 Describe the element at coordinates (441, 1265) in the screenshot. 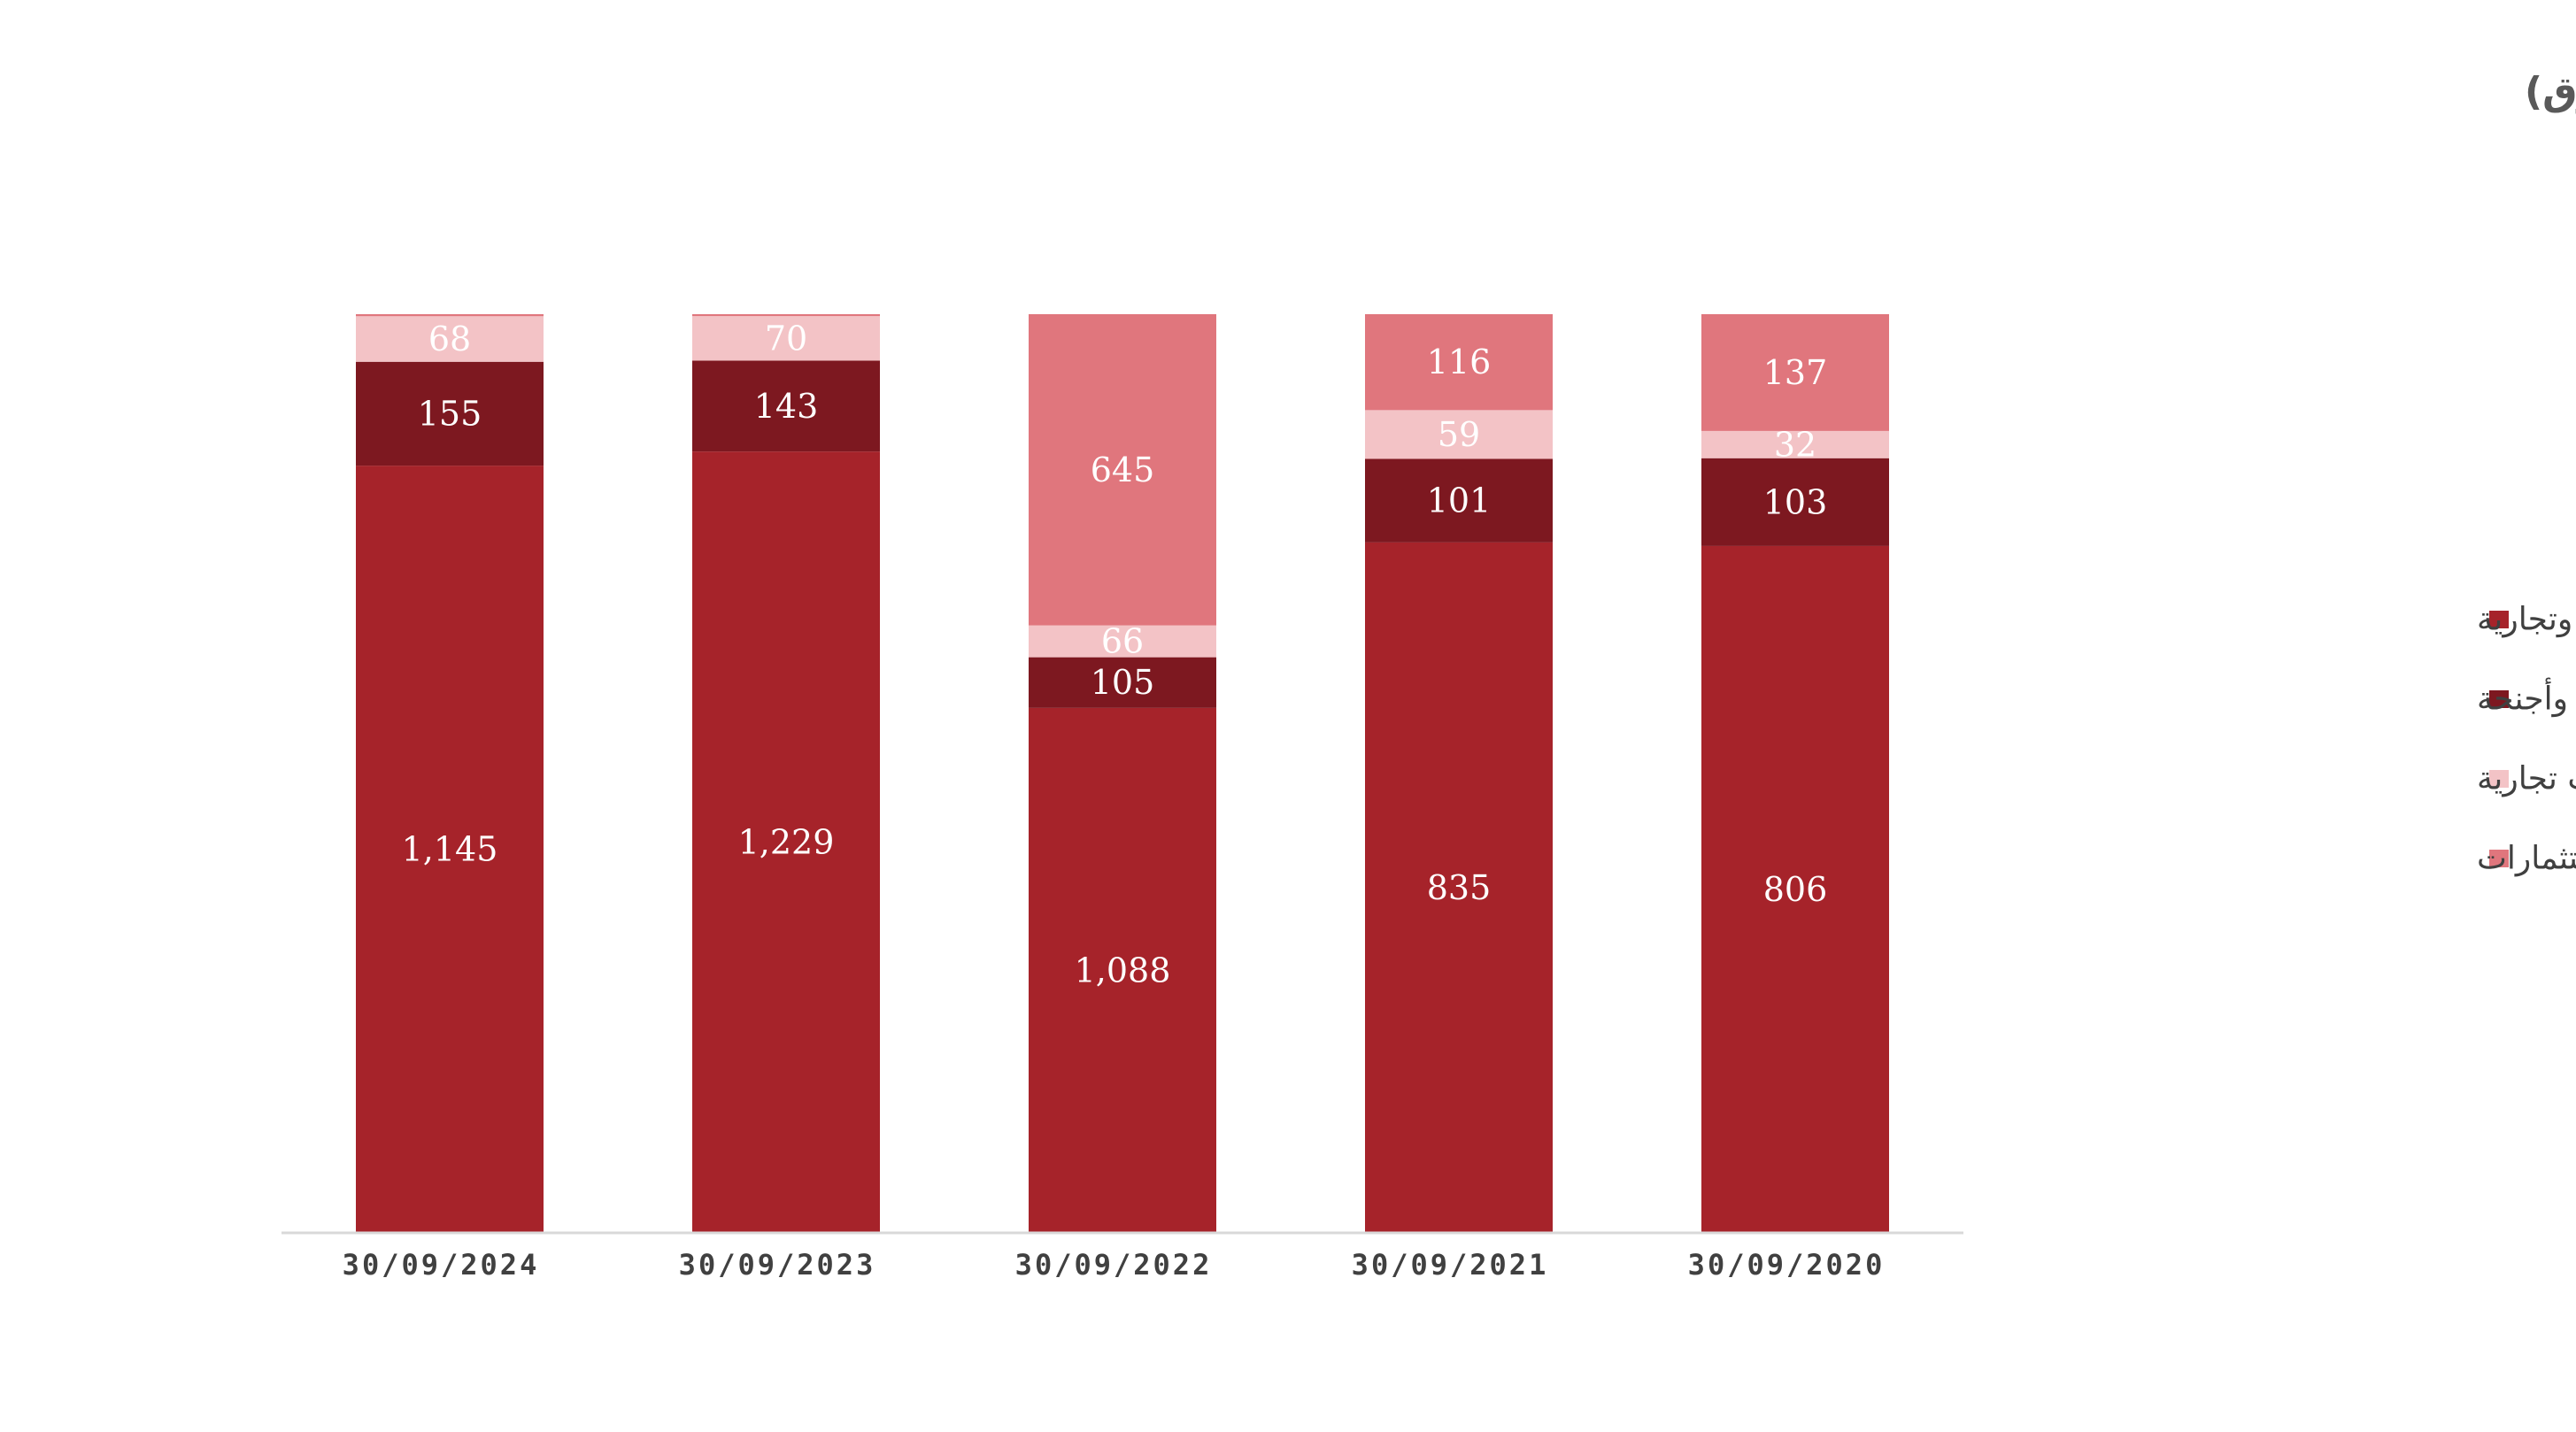

I see `x-tick-label-1: 30/09/2024` at that location.